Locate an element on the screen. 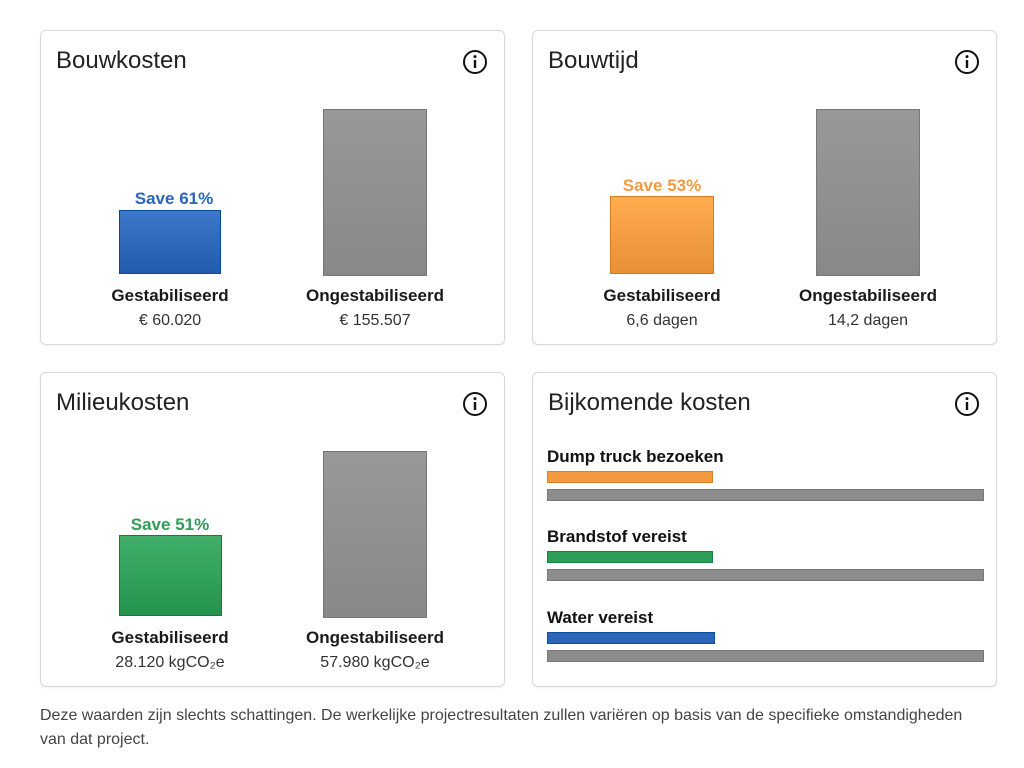 The height and width of the screenshot is (768, 1024). dump-truck-unstabilized-bar is located at coordinates (765, 495).